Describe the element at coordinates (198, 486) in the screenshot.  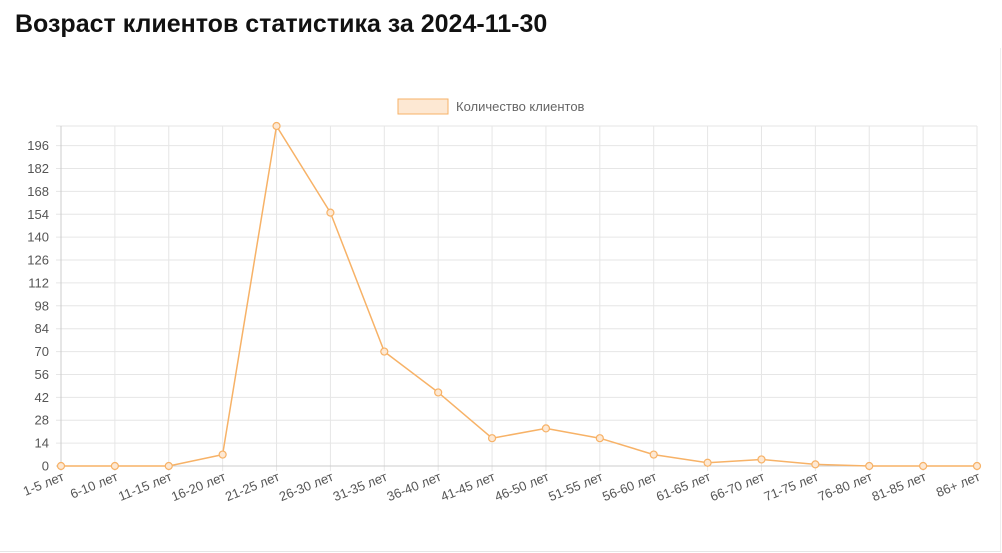
I see `x-tick-label: 16-20 лет` at that location.